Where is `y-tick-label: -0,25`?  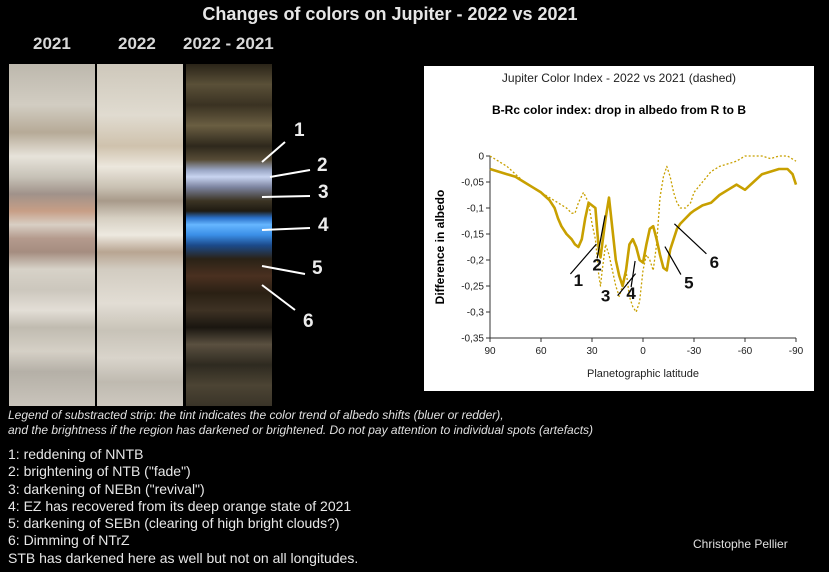 y-tick-label: -0,25 is located at coordinates (472, 287).